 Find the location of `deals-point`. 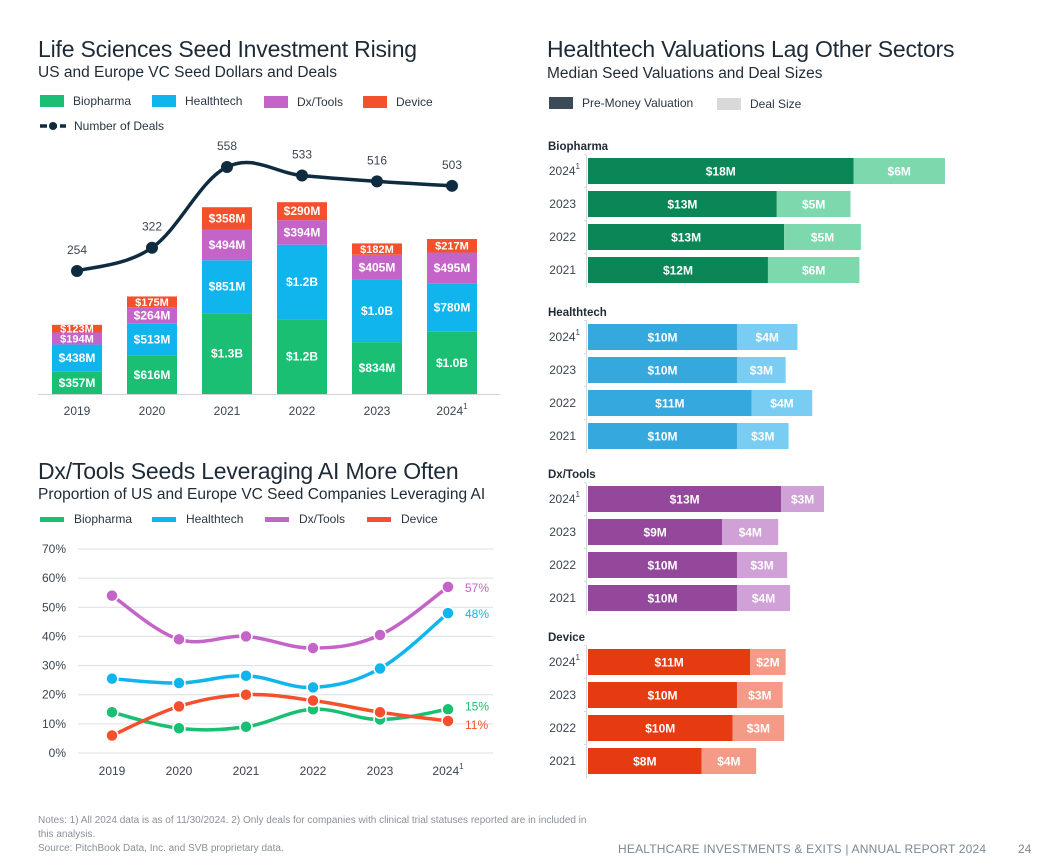

deals-point is located at coordinates (452, 185).